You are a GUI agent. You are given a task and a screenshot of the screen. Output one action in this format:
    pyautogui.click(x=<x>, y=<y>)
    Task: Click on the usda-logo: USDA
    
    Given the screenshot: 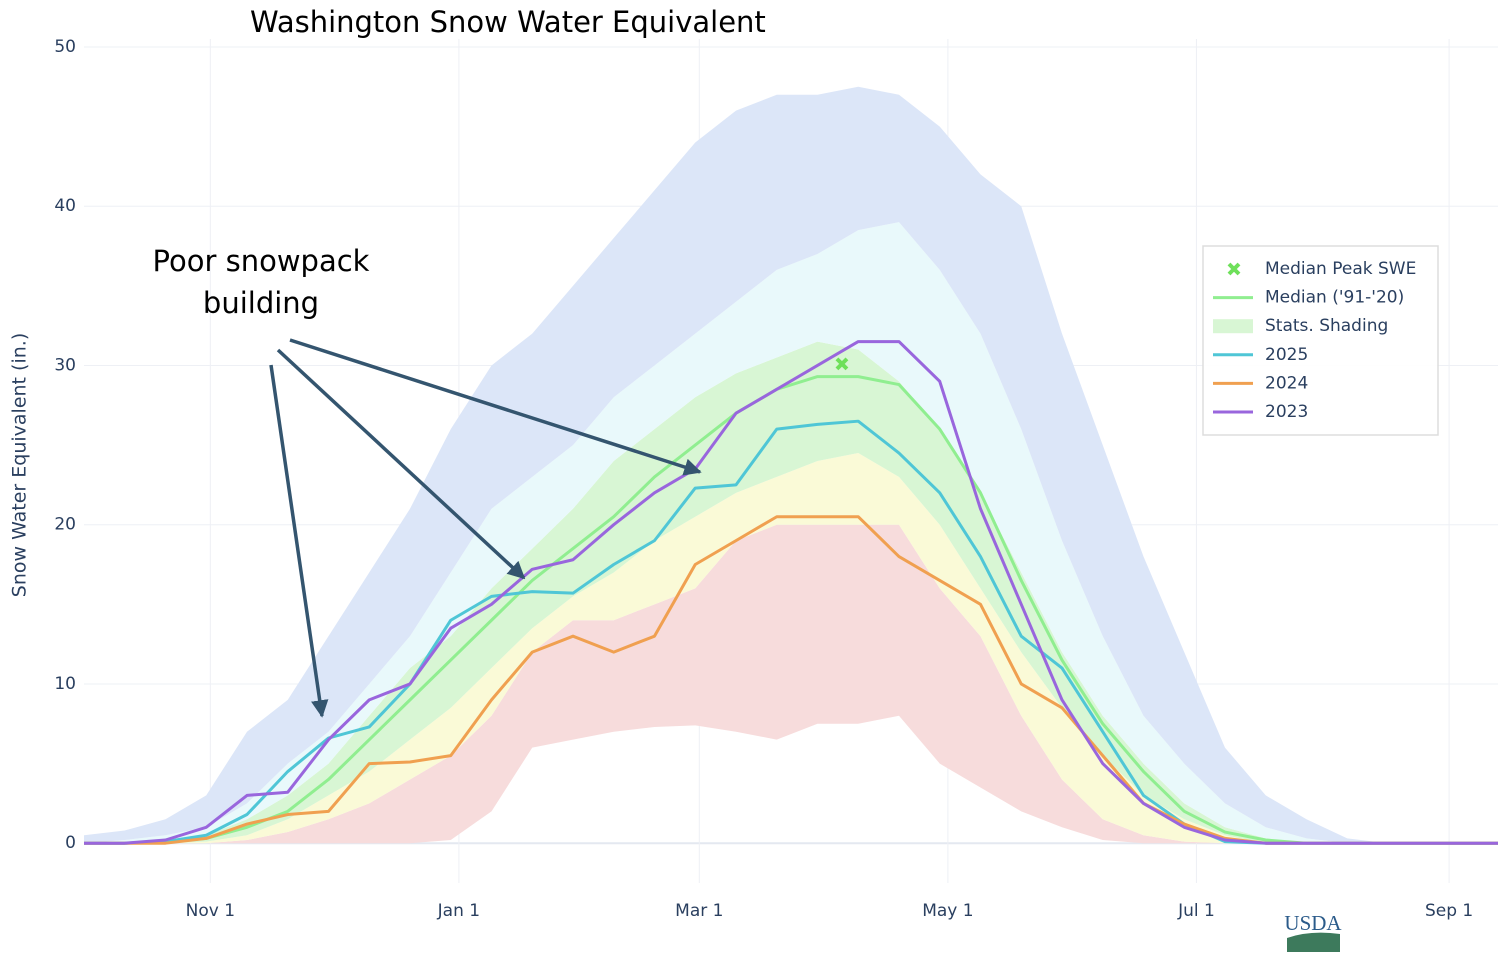 What is the action you would take?
    pyautogui.click(x=1313, y=931)
    